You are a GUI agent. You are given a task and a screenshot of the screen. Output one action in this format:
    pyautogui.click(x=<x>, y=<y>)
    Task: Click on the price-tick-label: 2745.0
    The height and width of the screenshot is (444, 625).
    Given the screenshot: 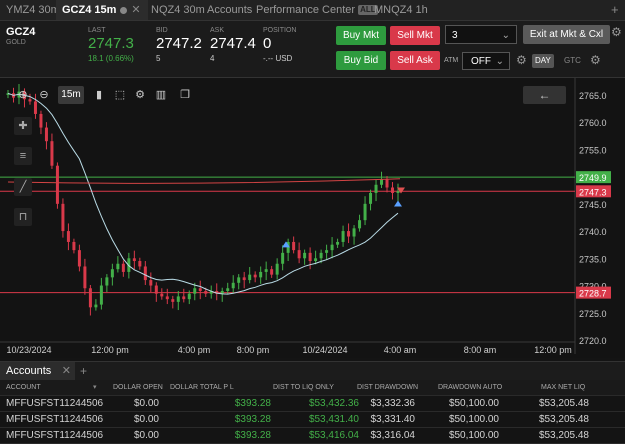 What is the action you would take?
    pyautogui.click(x=593, y=205)
    